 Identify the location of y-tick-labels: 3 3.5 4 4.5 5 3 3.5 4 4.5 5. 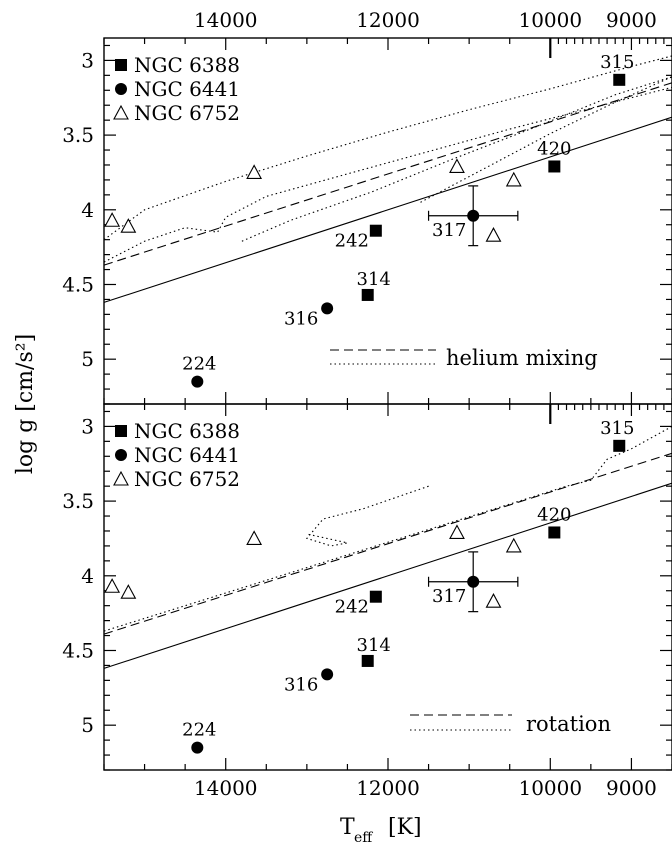
(78, 392).